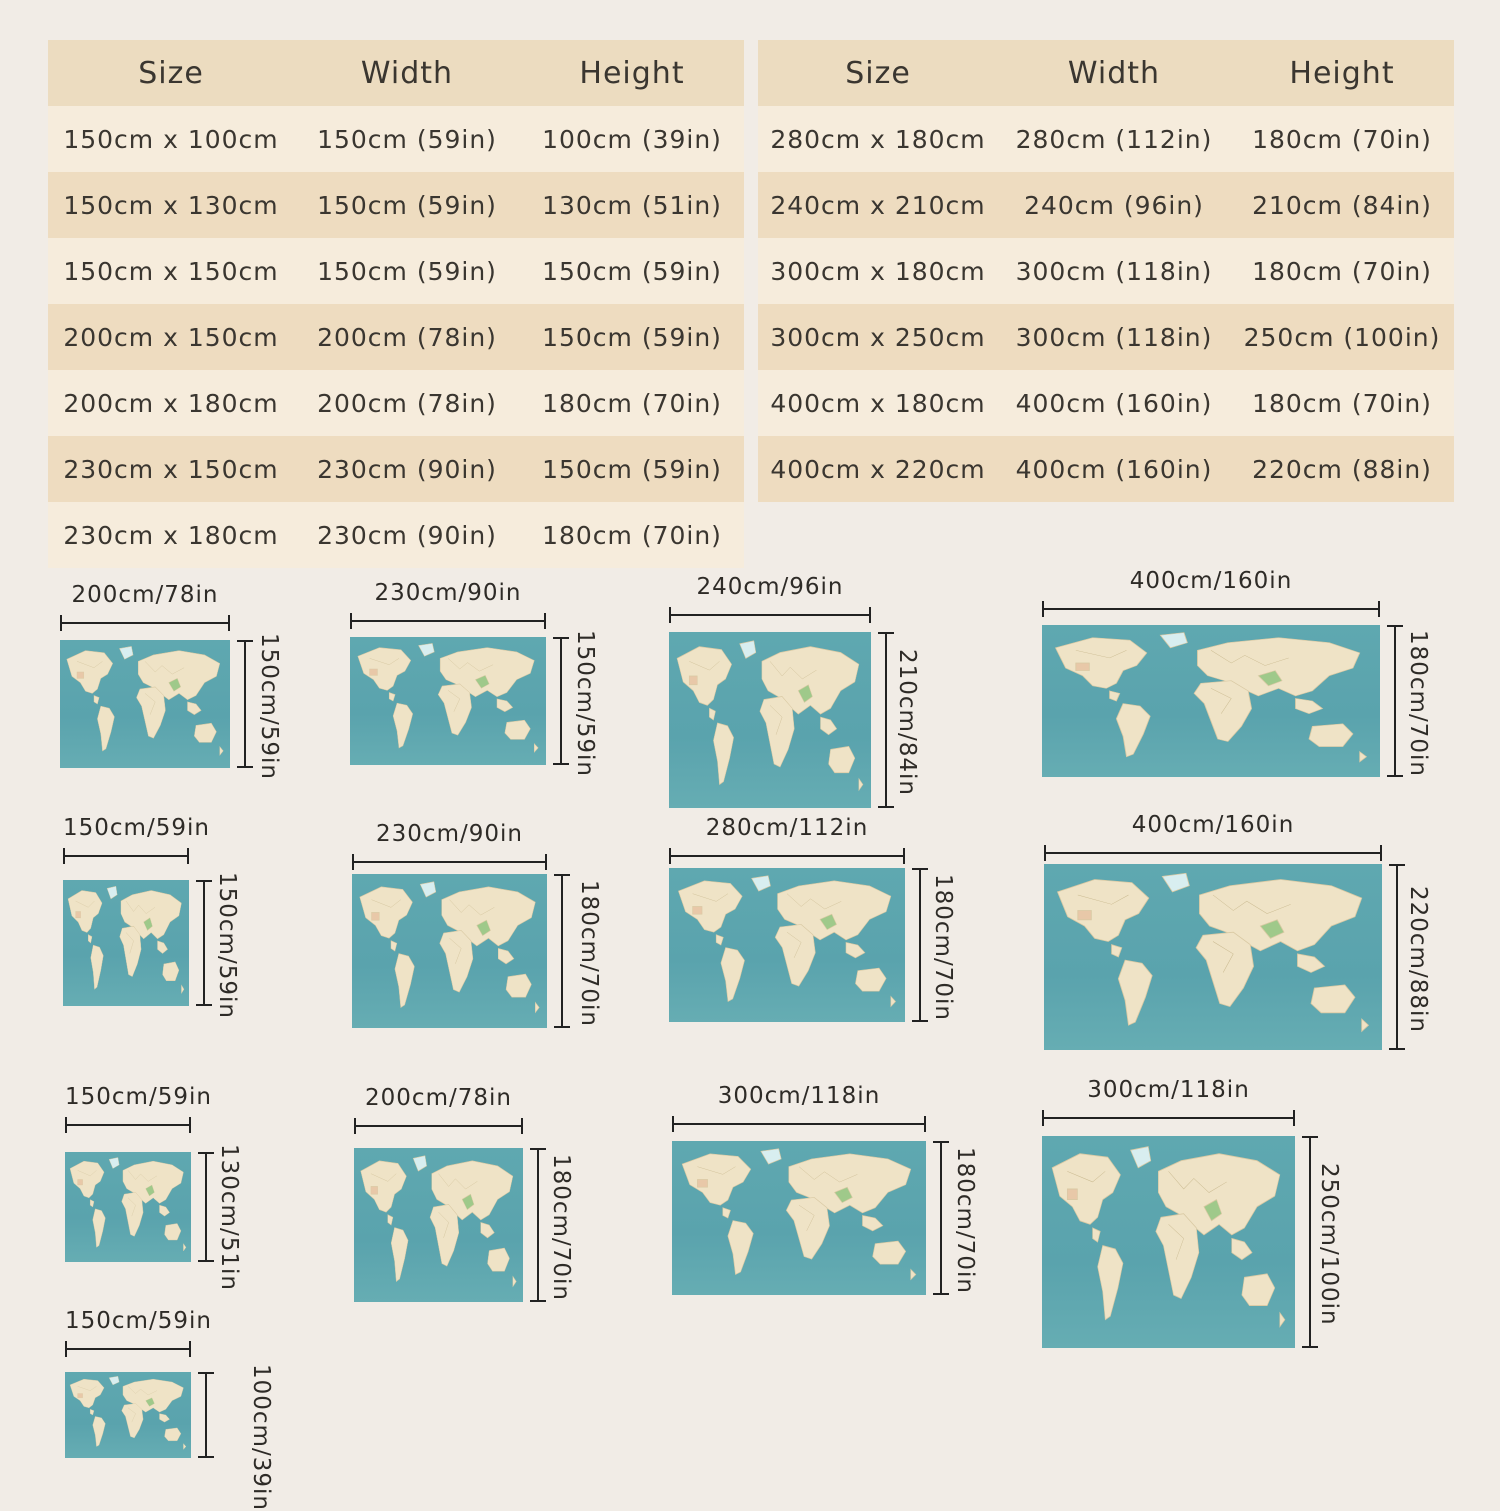  What do you see at coordinates (171, 139) in the screenshot?
I see `cell-size: 150cm x 100cm` at bounding box center [171, 139].